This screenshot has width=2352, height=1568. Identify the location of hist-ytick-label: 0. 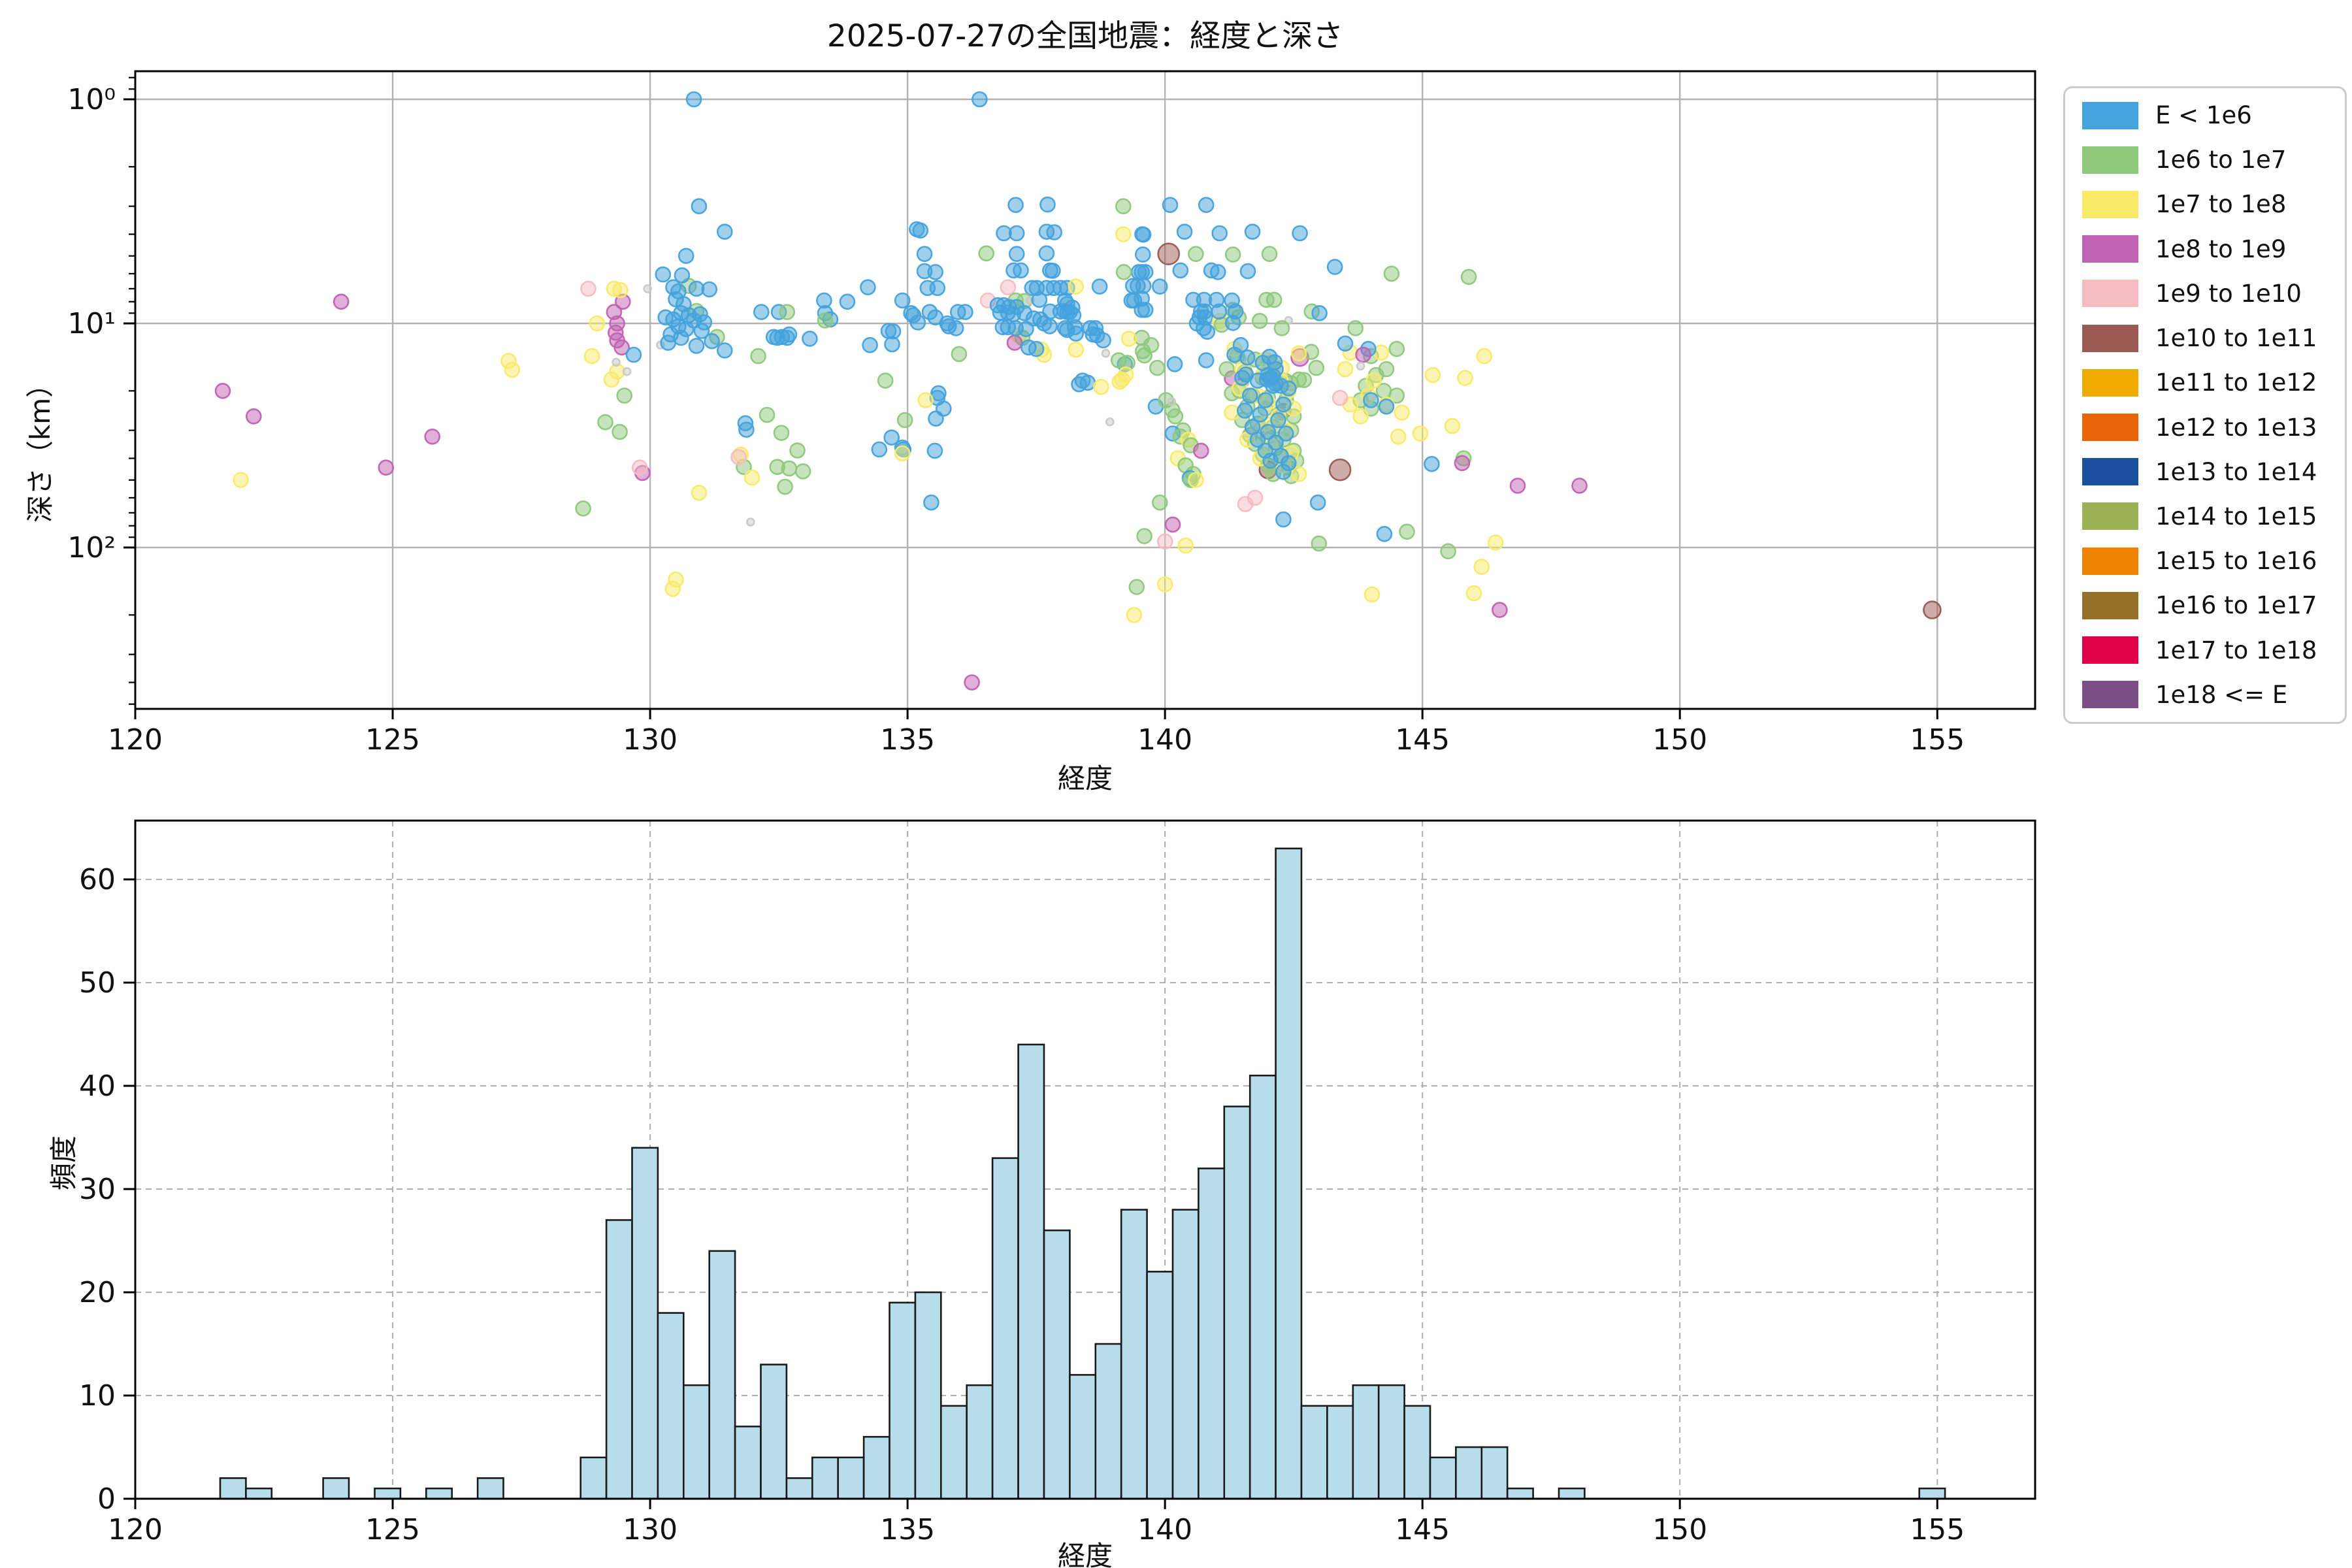
(106, 1499).